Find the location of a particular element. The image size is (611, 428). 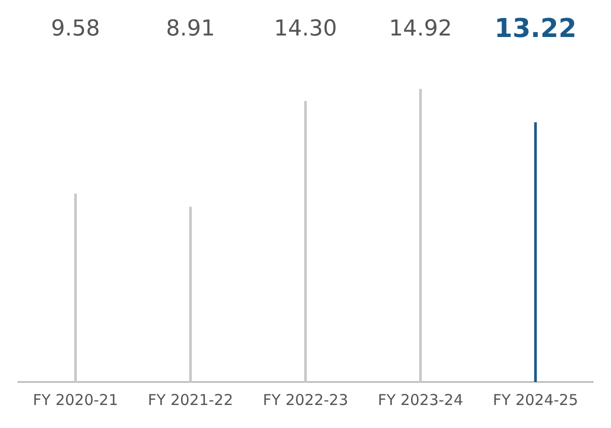

x-tick-label: FY 2022-23 is located at coordinates (305, 399).